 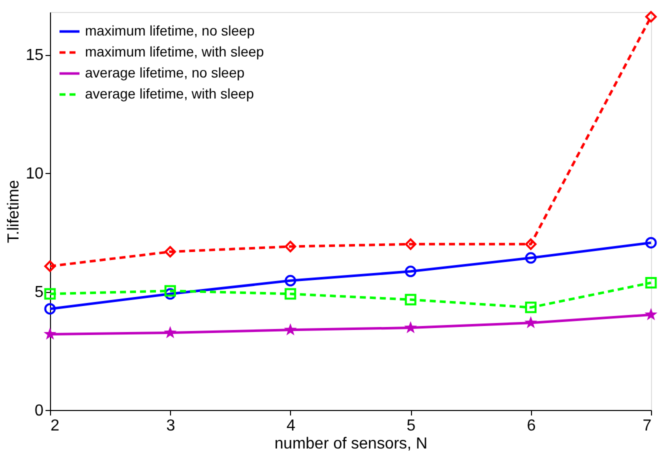 I want to click on x-tick-label: 2, so click(x=55, y=426).